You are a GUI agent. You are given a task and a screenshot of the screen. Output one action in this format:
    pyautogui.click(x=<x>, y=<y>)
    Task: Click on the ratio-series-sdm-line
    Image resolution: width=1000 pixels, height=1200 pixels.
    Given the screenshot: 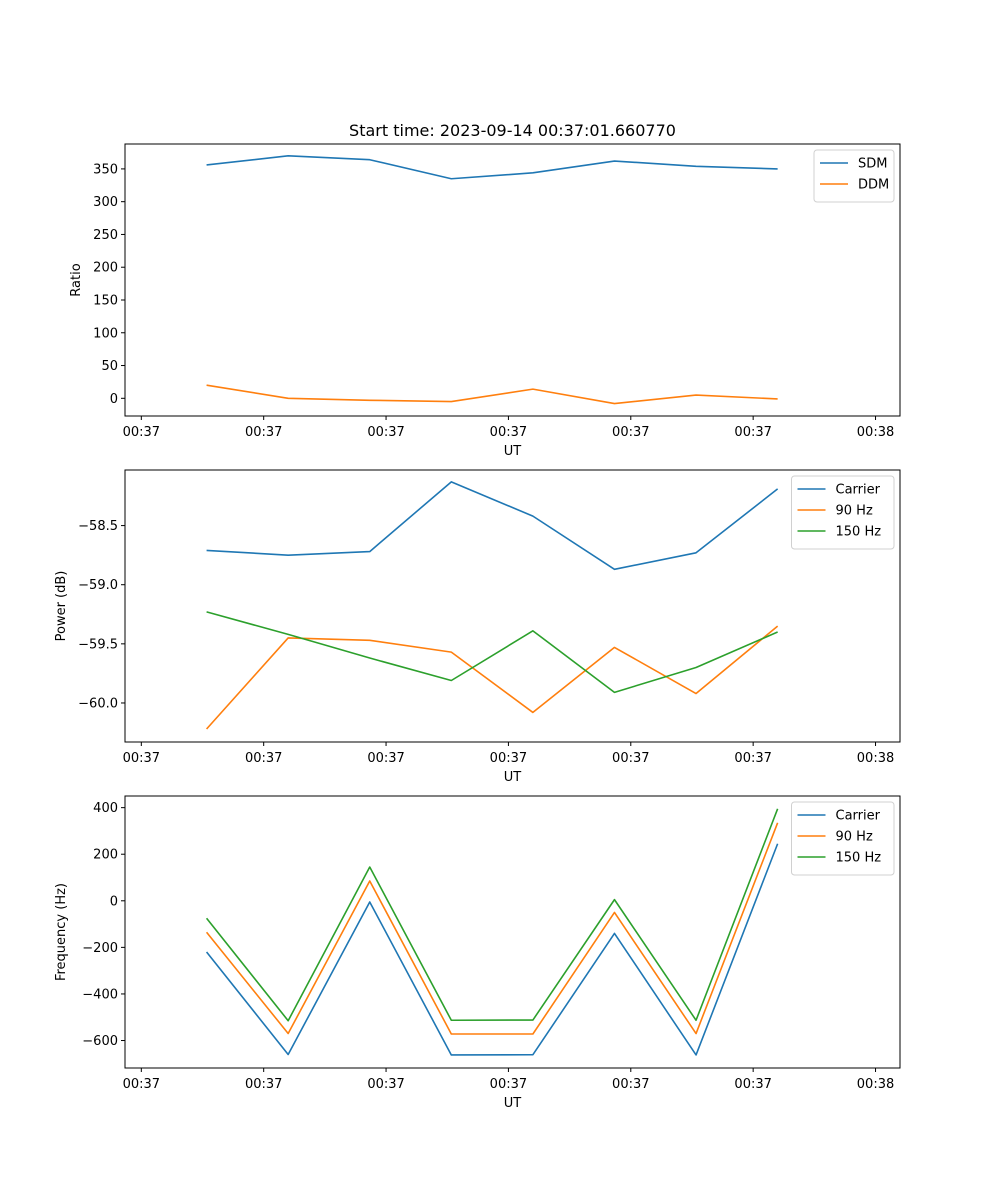 What is the action you would take?
    pyautogui.click(x=492, y=167)
    